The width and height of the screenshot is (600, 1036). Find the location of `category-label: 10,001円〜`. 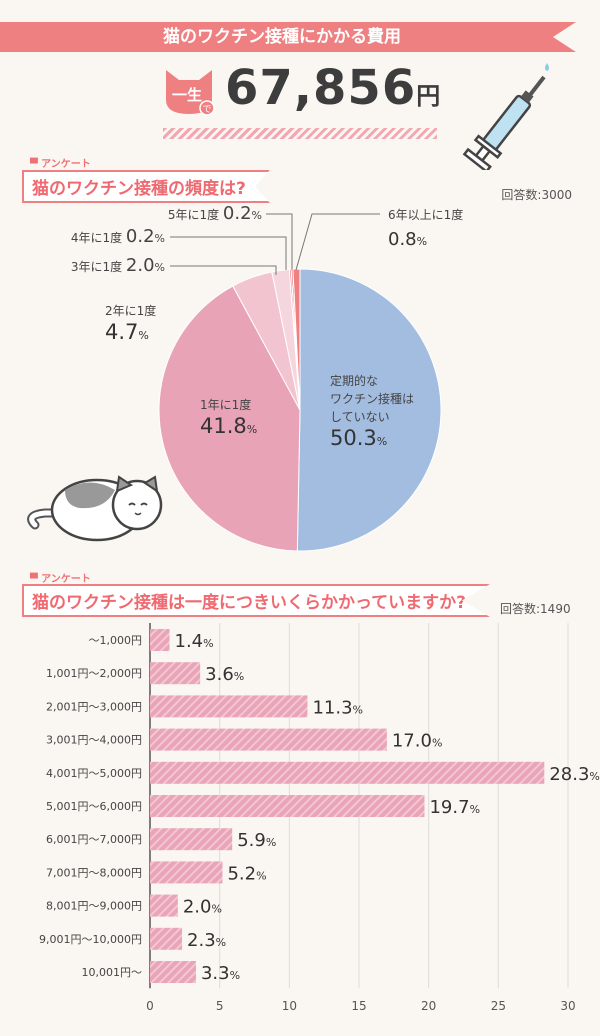

category-label: 10,001円〜 is located at coordinates (112, 972).